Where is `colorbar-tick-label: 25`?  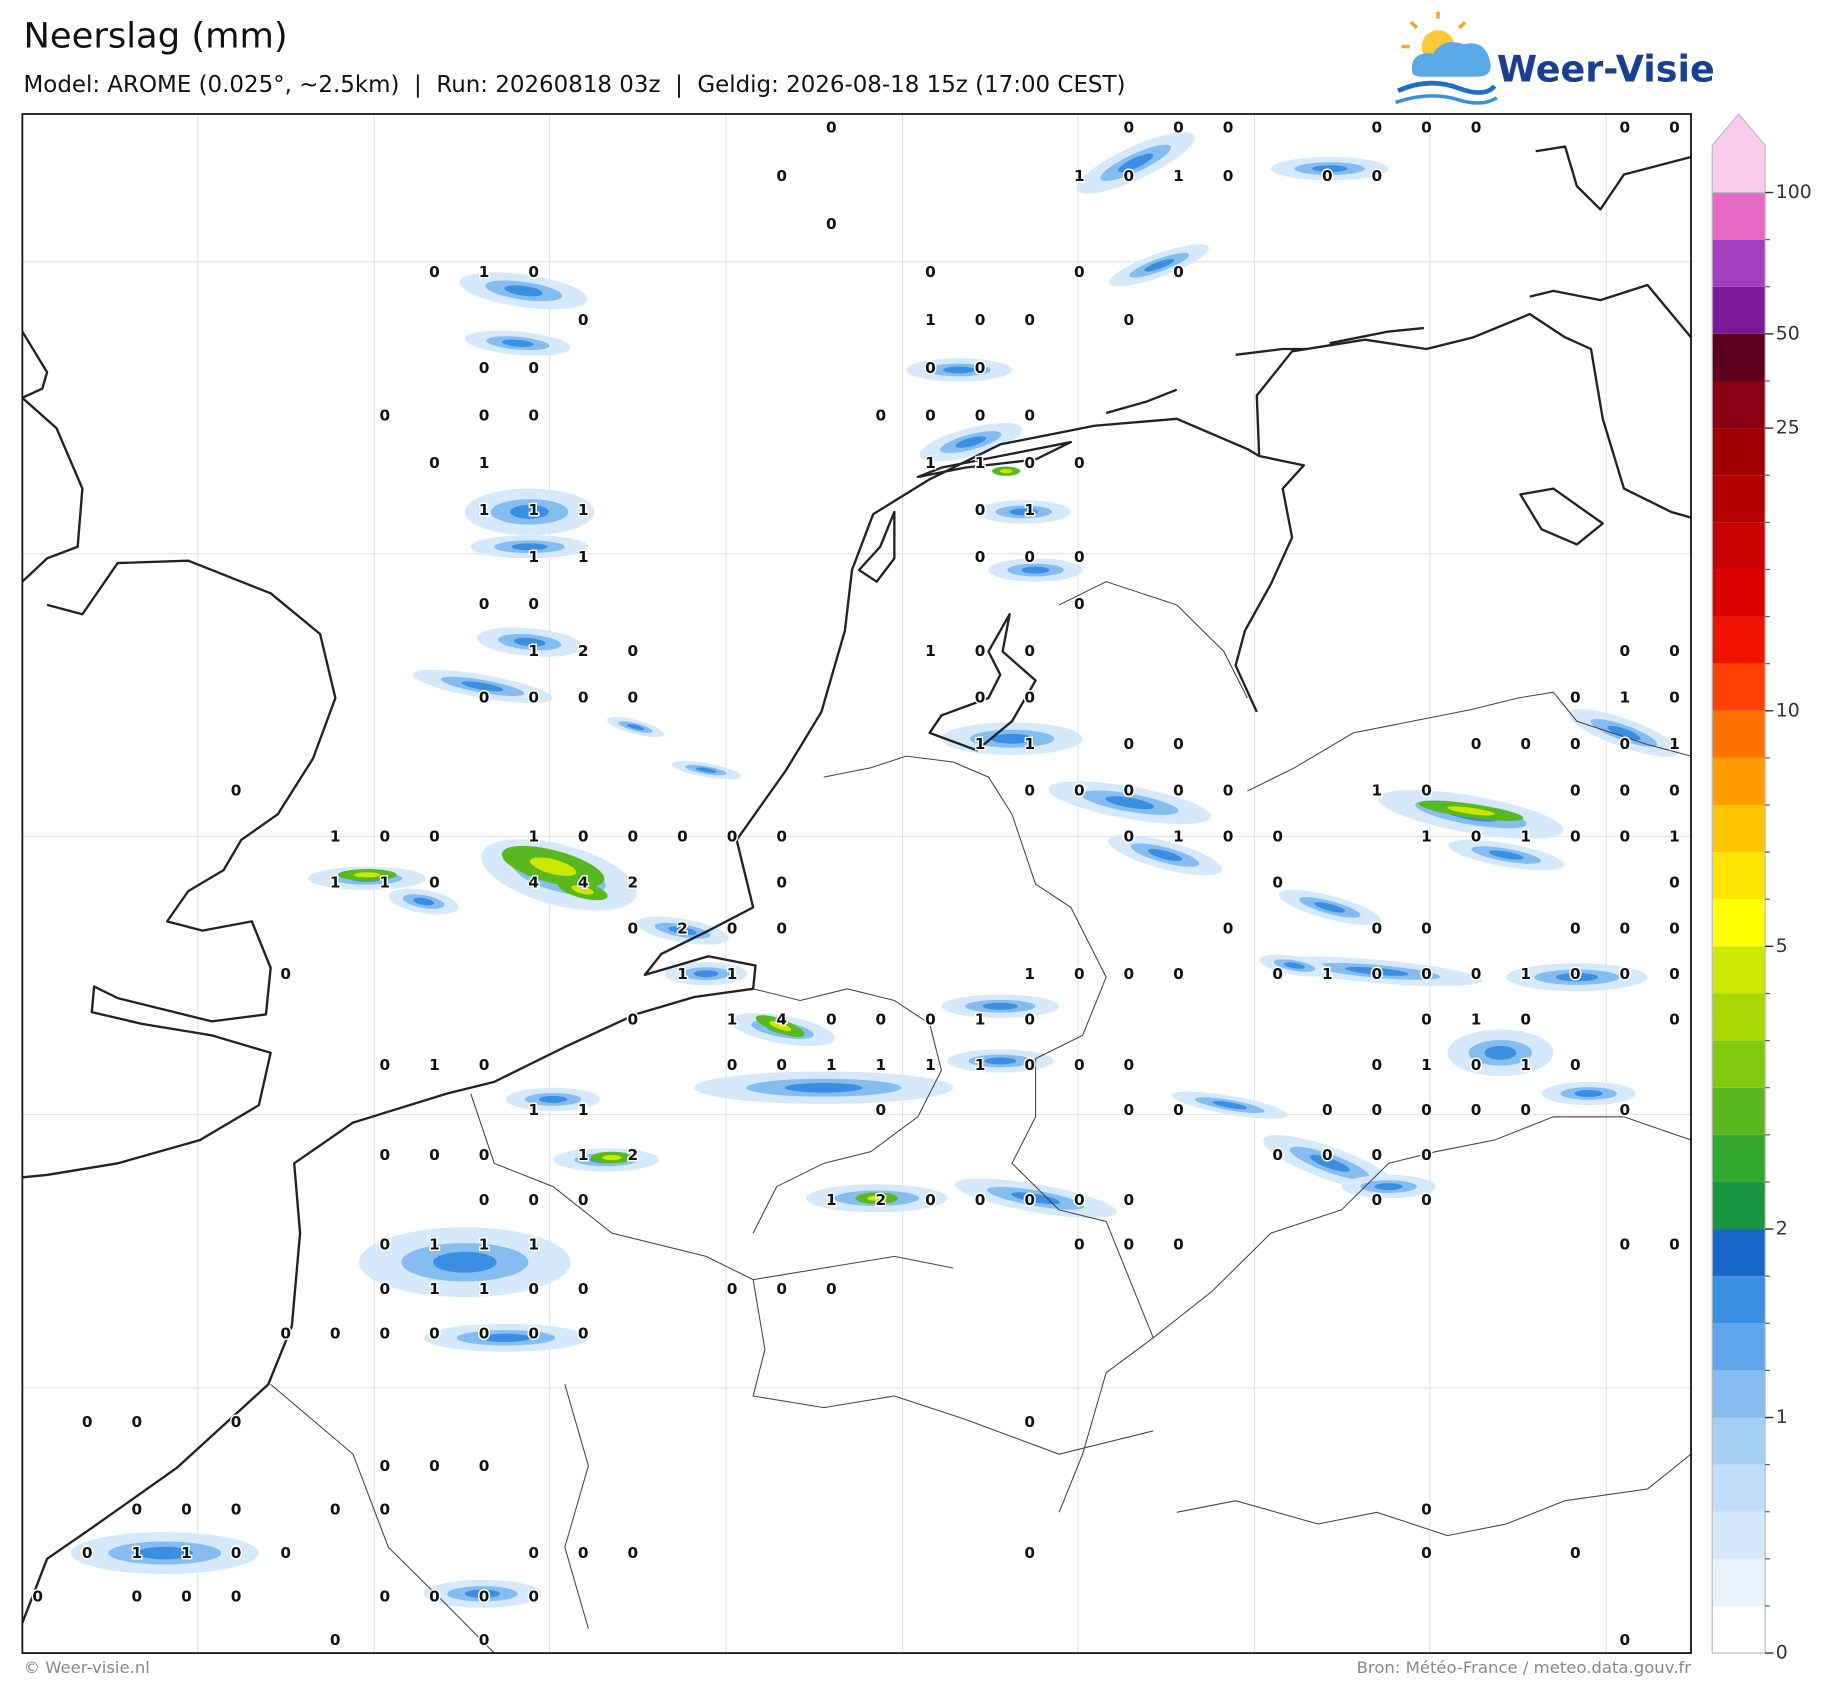
colorbar-tick-label: 25 is located at coordinates (1788, 428).